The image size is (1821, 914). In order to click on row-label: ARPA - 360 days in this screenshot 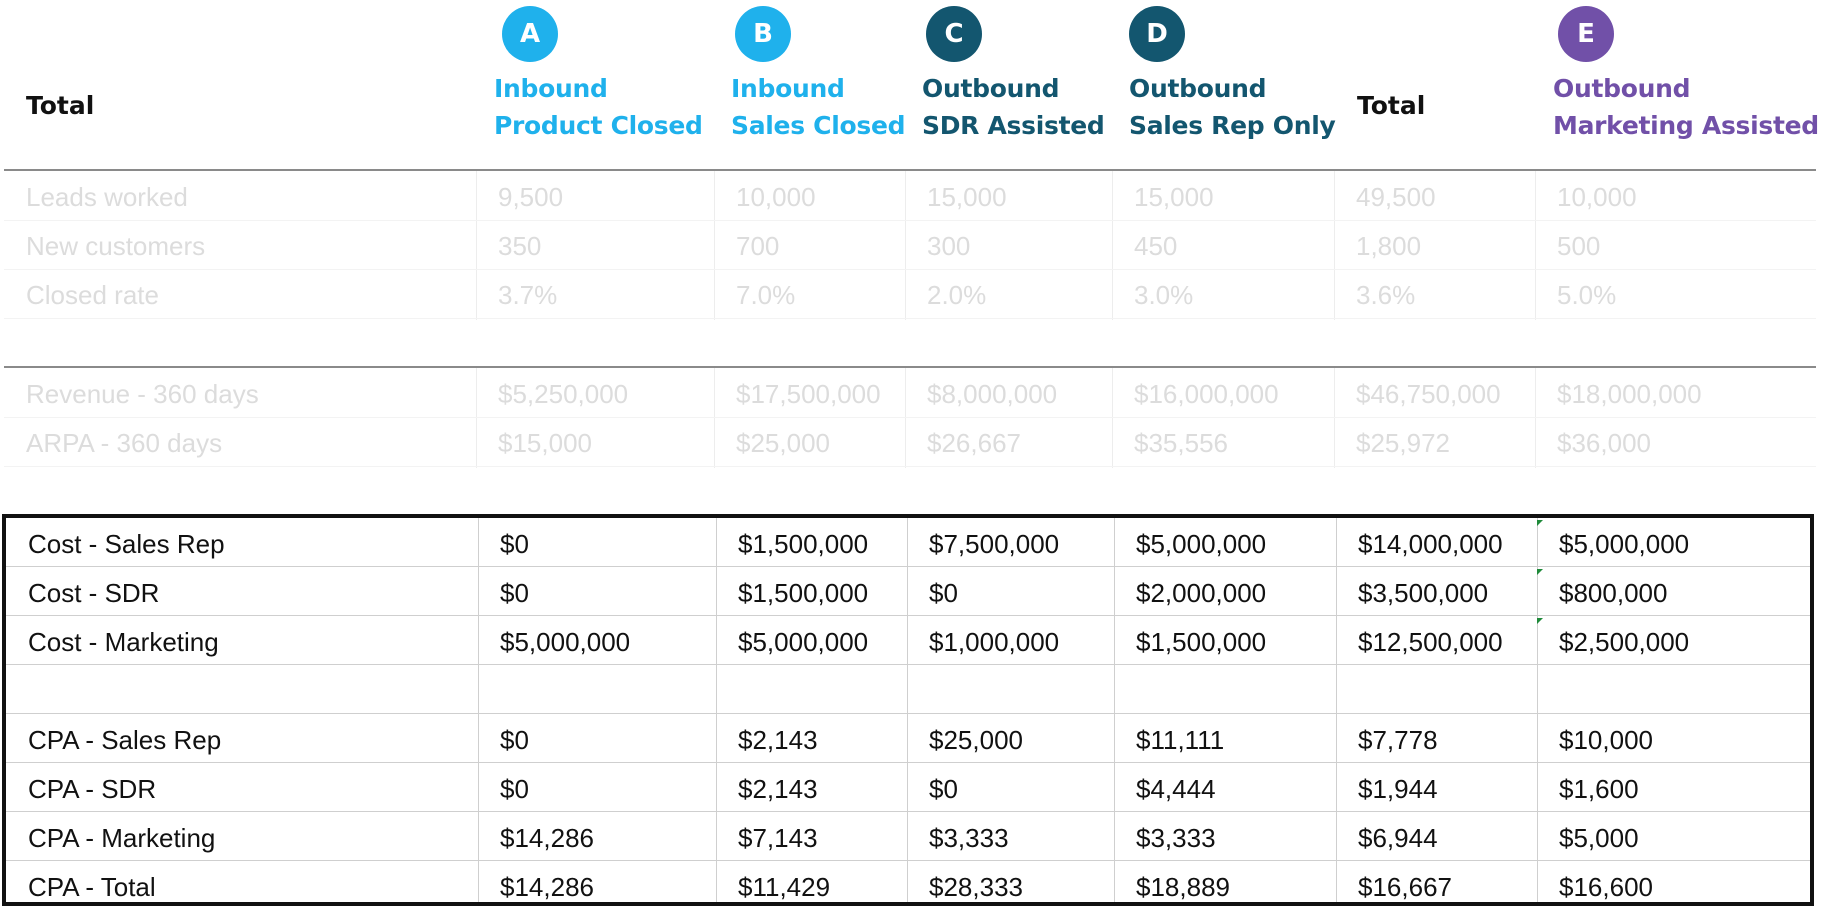, I will do `click(124, 443)`.